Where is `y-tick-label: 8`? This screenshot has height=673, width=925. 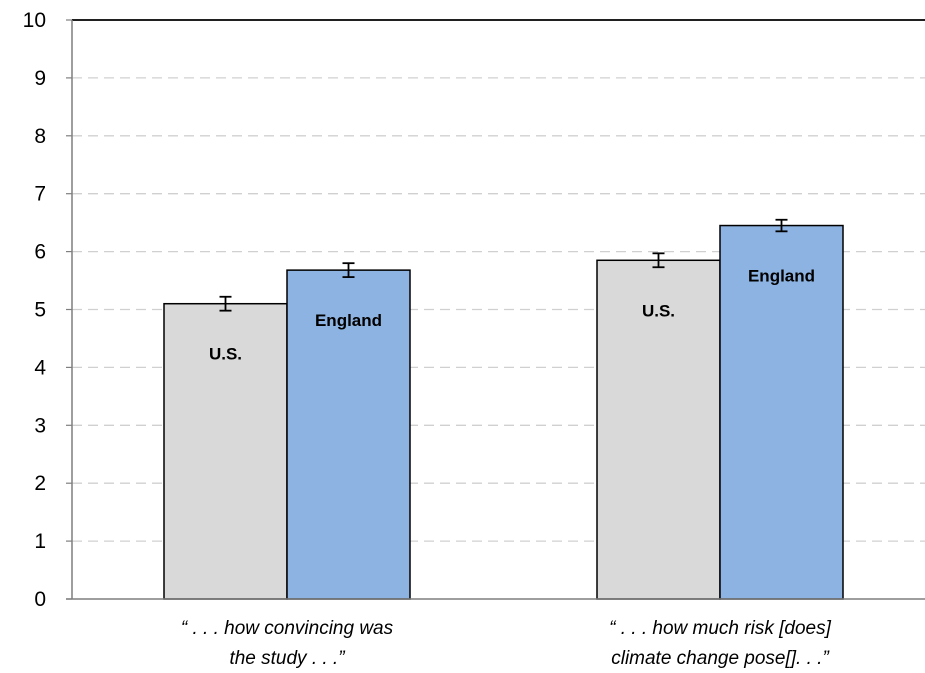
y-tick-label: 8 is located at coordinates (40, 136).